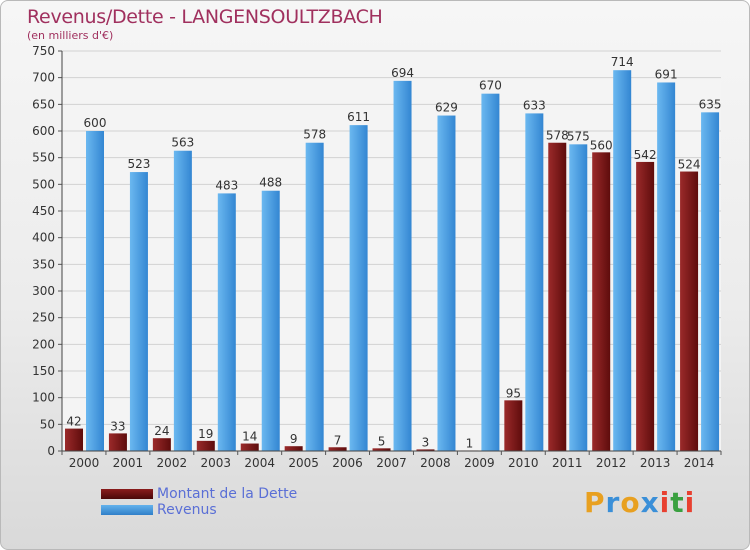 This screenshot has width=750, height=550. Describe the element at coordinates (43, 344) in the screenshot. I see `y-tick-label: 200` at that location.